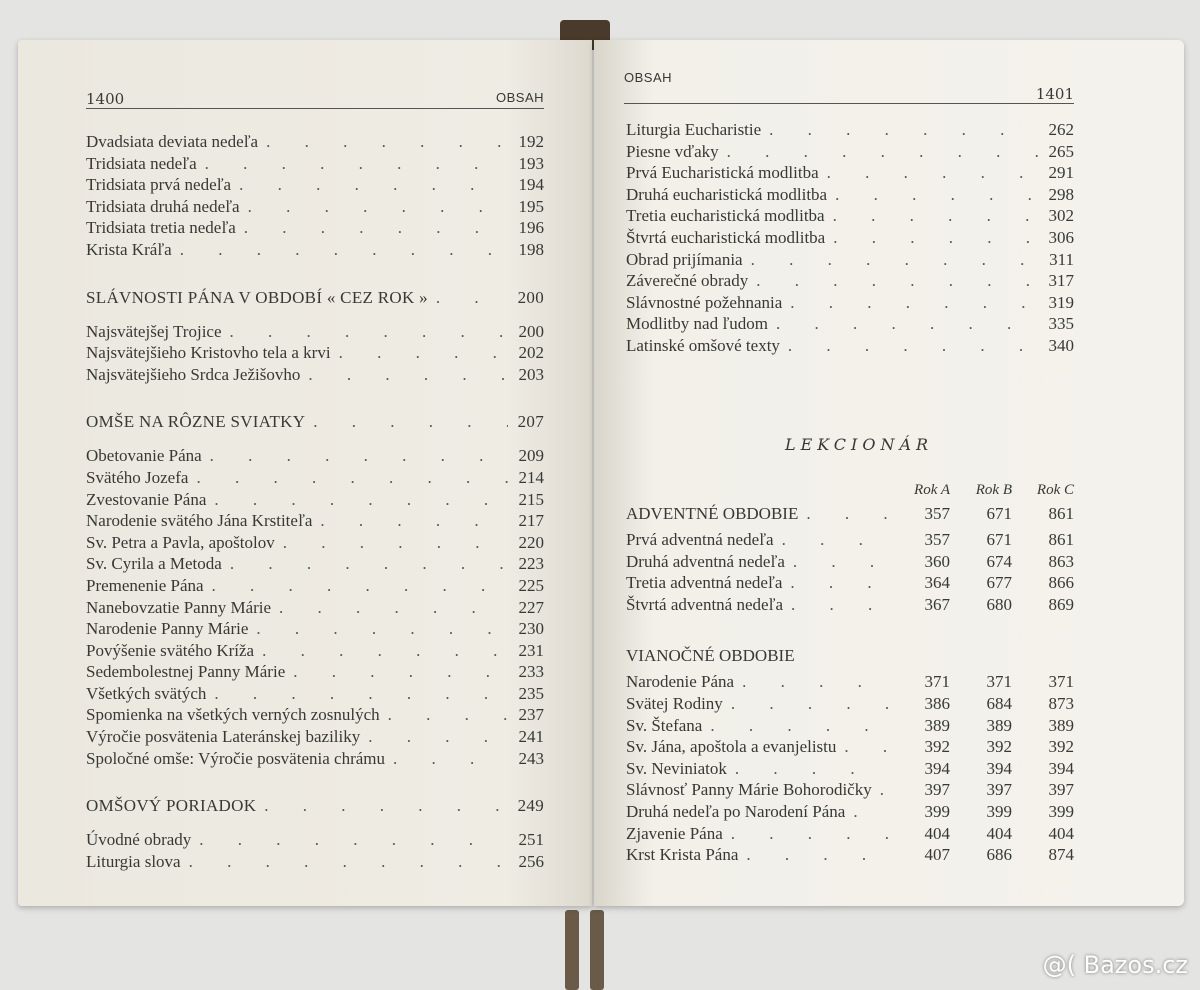  Describe the element at coordinates (180, 542) in the screenshot. I see `entry-title: Sv. Petra a Pavla, apoštolov` at that location.